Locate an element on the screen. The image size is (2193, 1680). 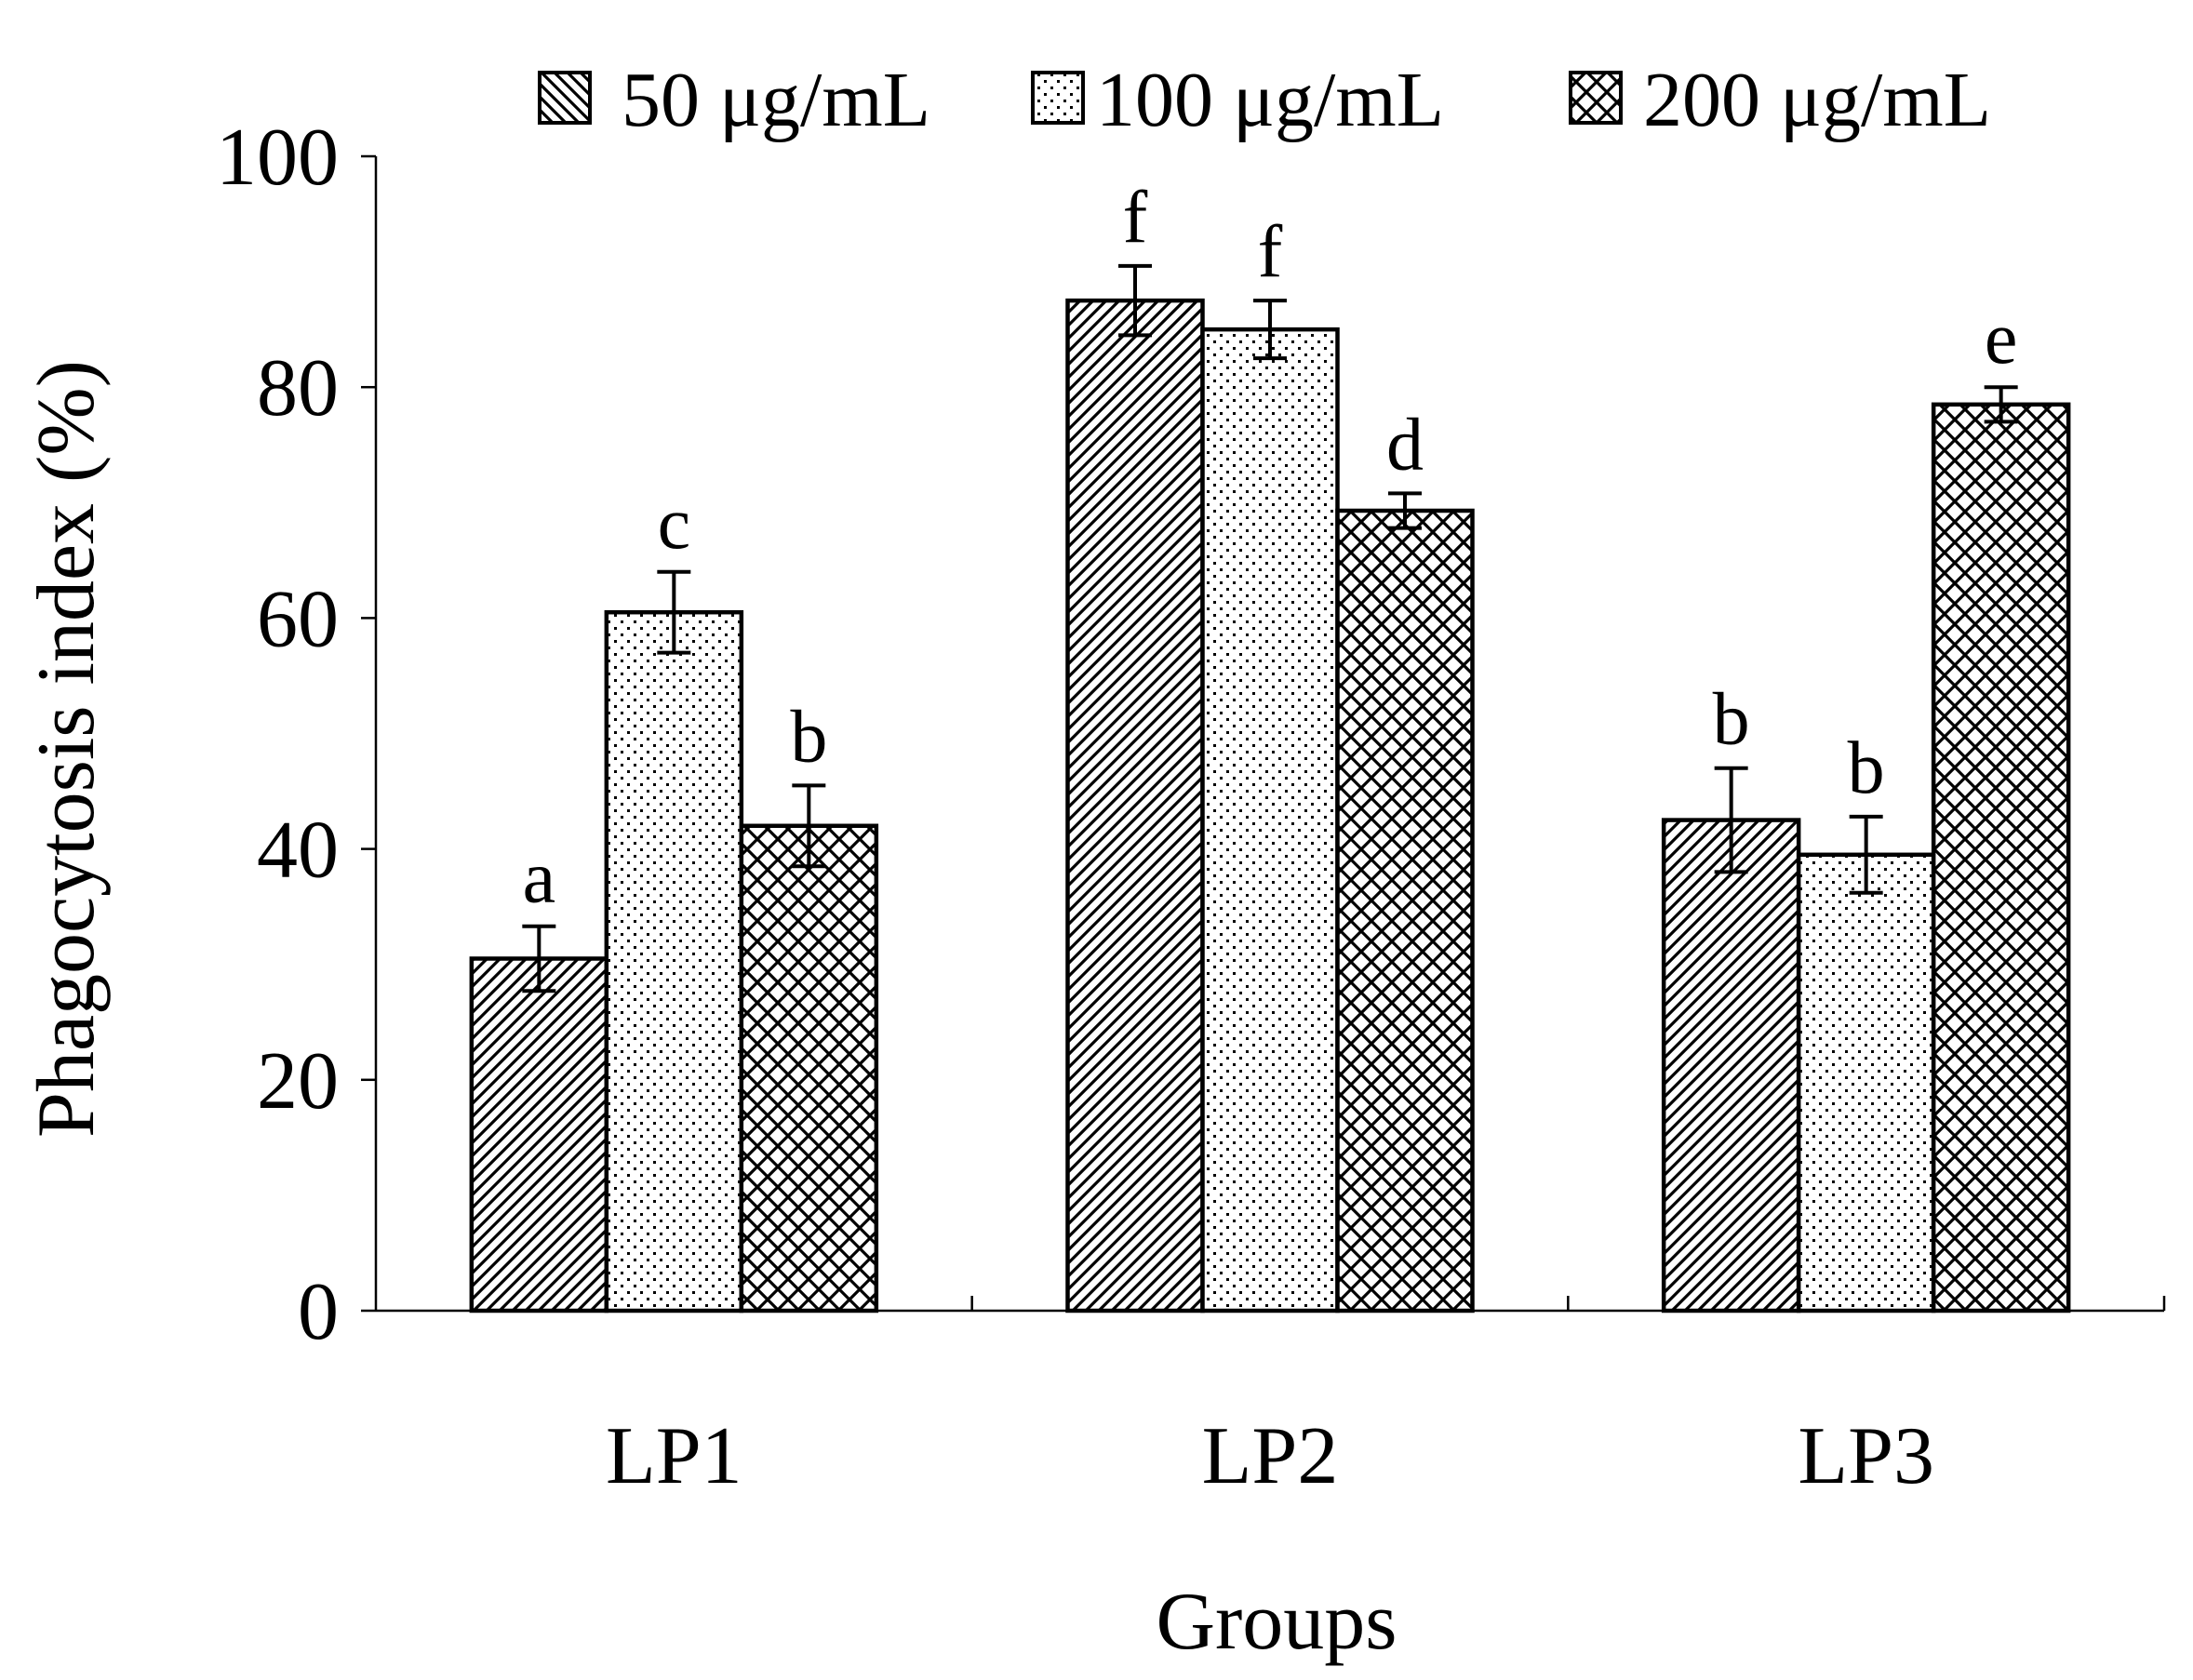
legend-label-50: 50 μg/mL is located at coordinates (776, 100).